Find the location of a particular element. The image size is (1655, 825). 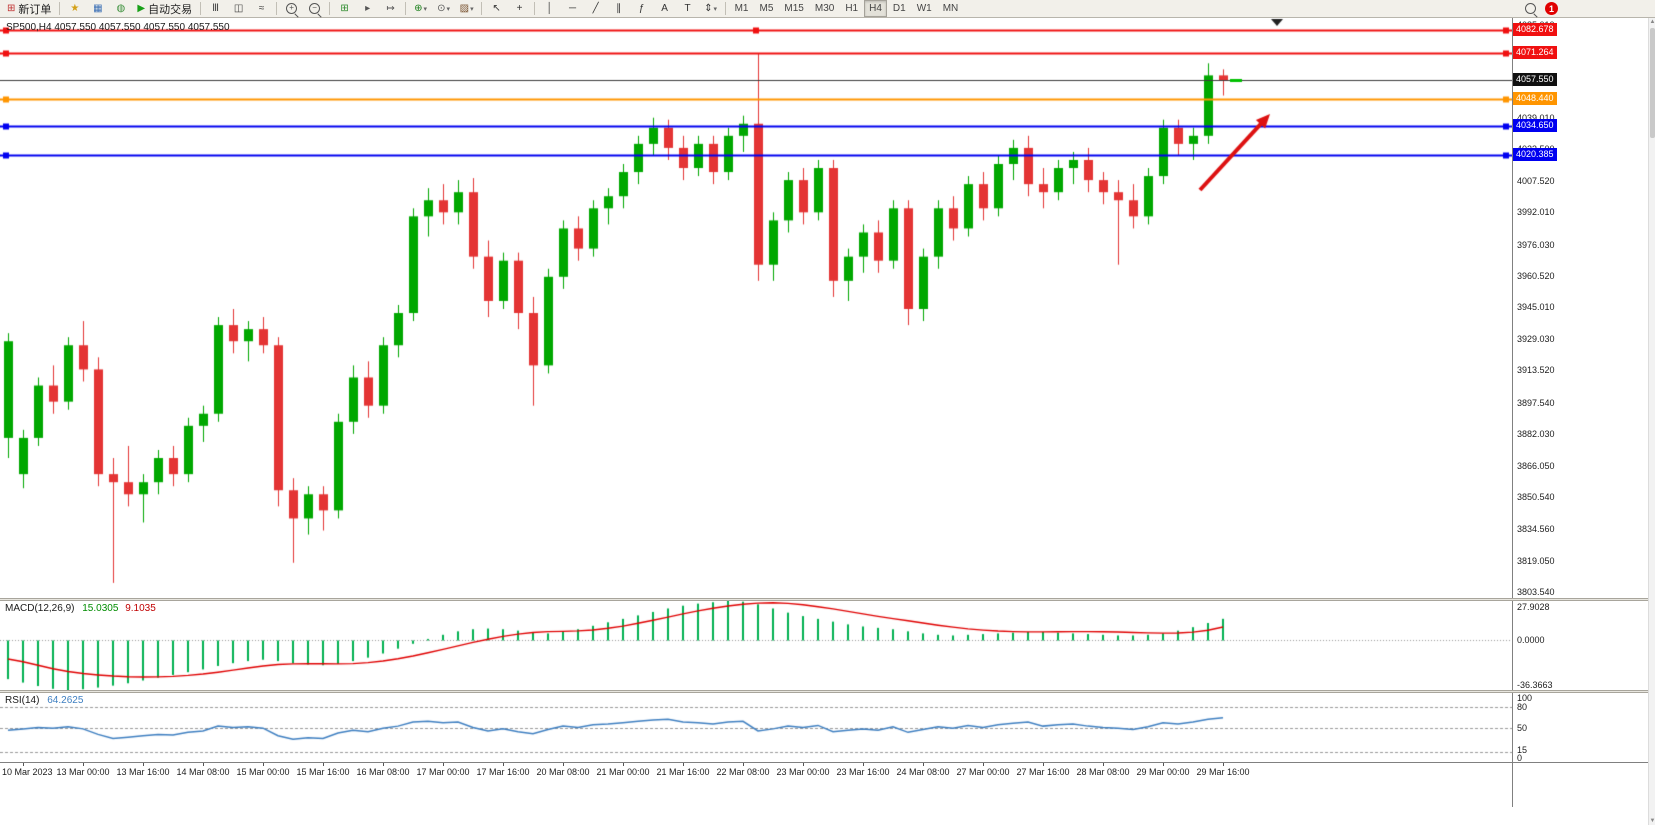

chart-type-group: Ⅲ ◫ ≈ is located at coordinates (238, 9).